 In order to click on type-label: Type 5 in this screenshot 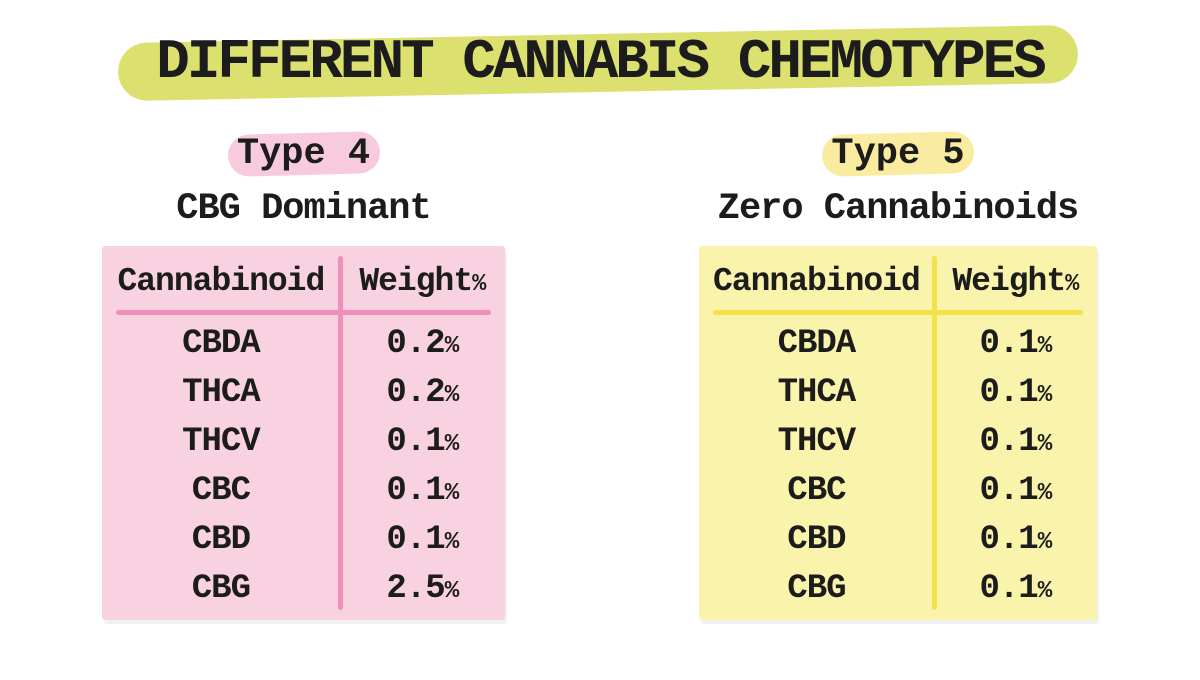, I will do `click(898, 154)`.